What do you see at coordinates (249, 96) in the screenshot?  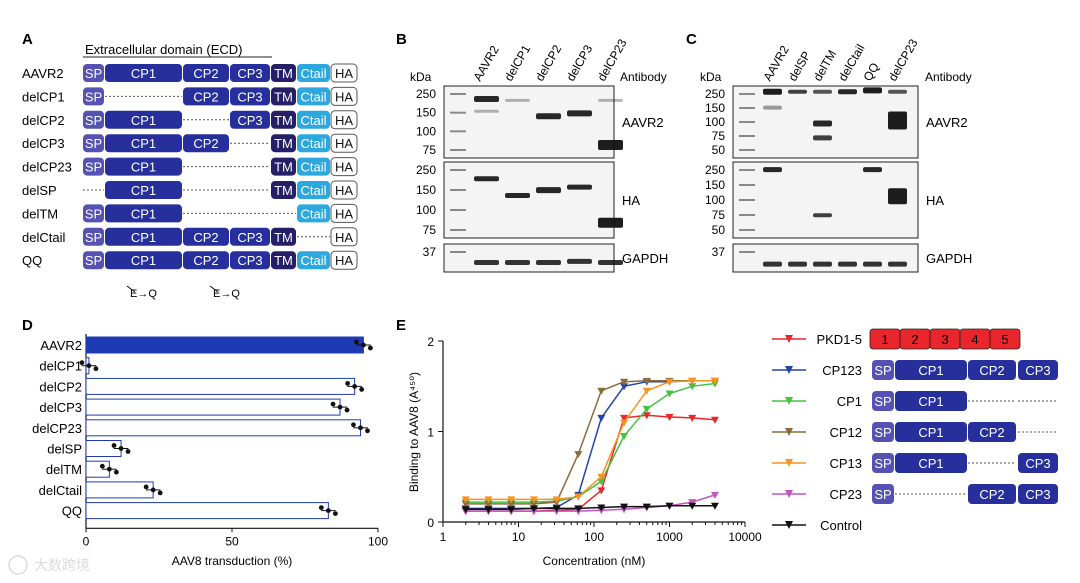 I see `domain-cp3-label: CP3` at bounding box center [249, 96].